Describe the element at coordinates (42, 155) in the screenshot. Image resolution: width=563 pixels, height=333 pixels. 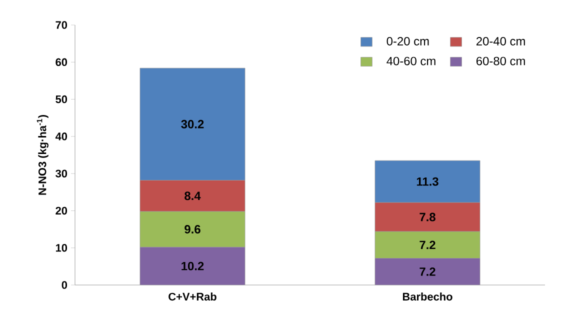
I see `y-axis-title: N-NO3 (kg·ha$^{-1}$)` at that location.